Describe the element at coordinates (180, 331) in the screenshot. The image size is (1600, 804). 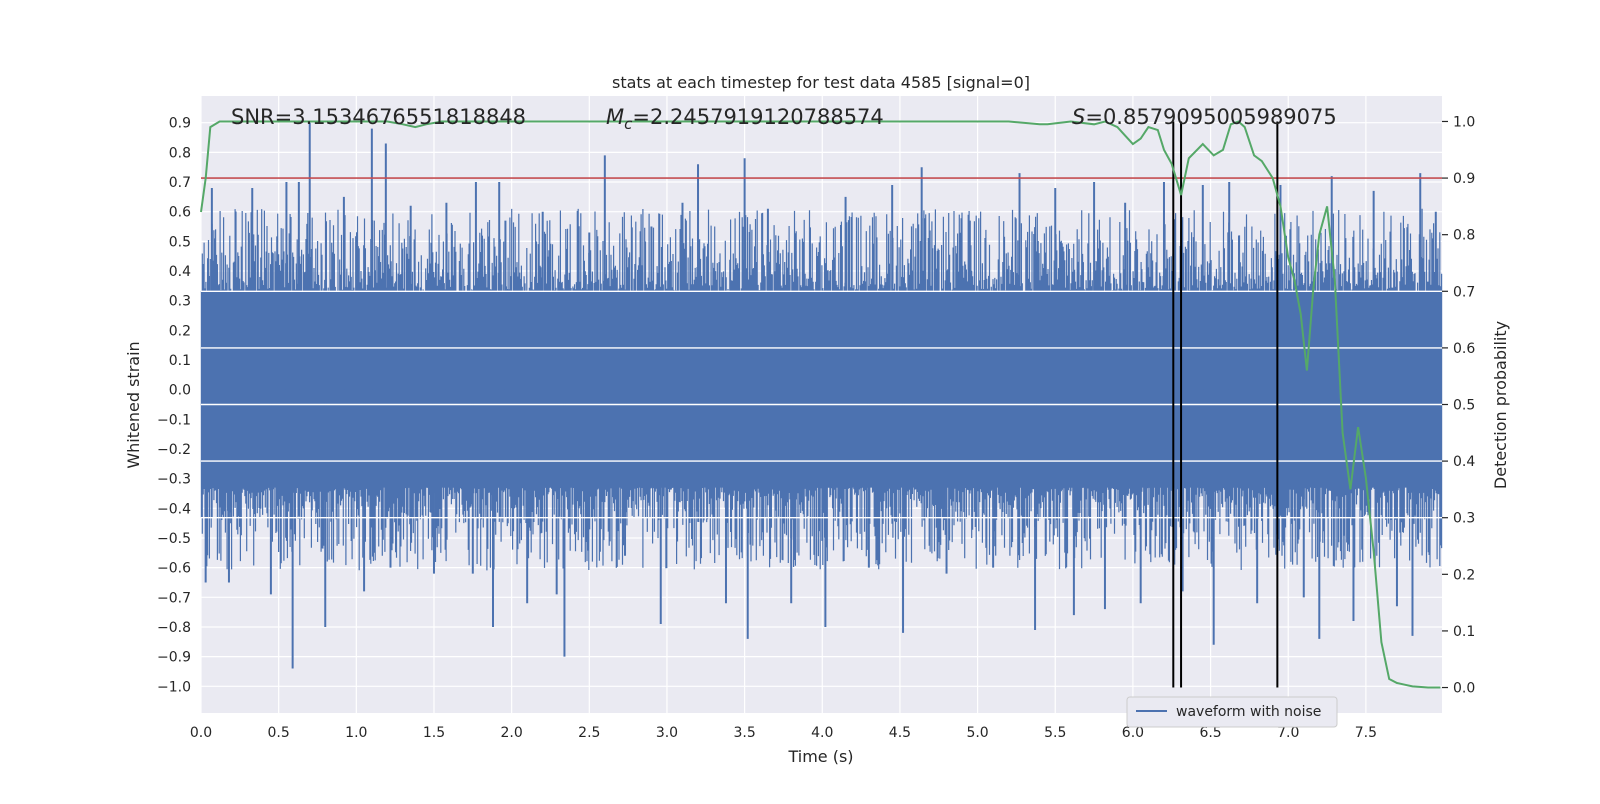
I see `y-tick-label: 0.2` at that location.